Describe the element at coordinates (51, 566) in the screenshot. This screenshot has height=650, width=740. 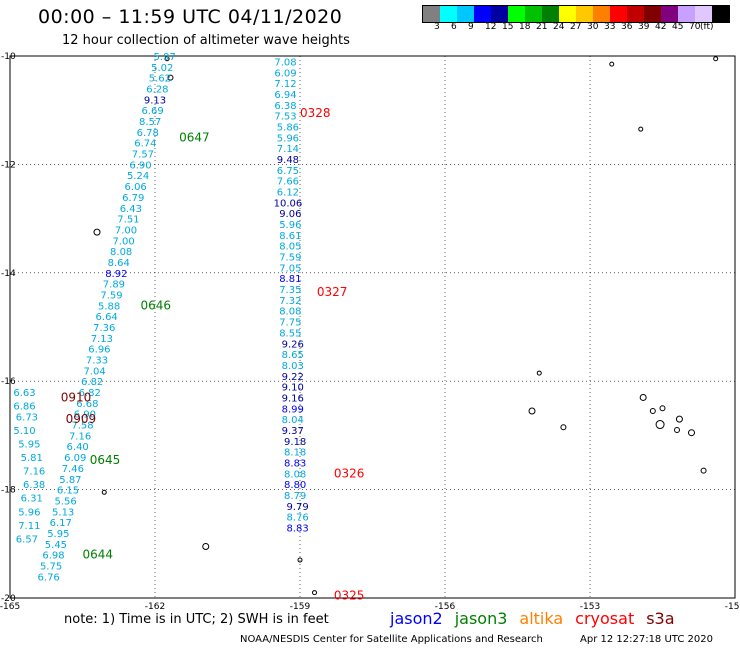
I see `wave-height-value: 5.75` at that location.